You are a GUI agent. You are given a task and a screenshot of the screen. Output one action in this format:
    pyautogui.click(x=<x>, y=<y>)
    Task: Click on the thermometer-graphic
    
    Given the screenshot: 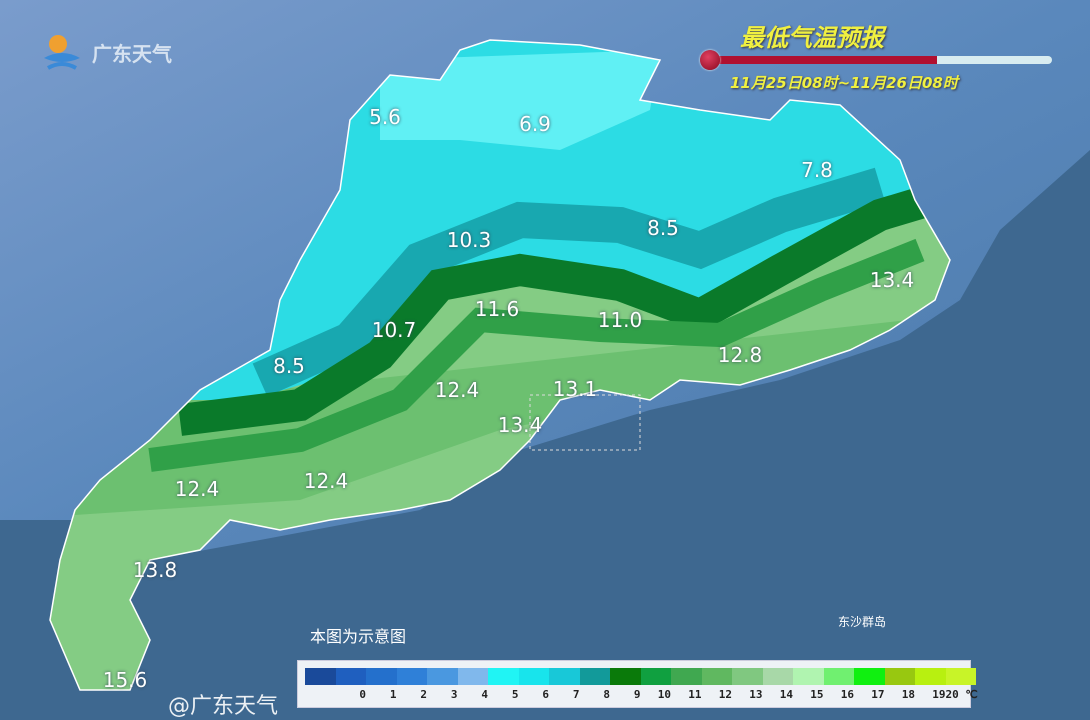 What is the action you would take?
    pyautogui.click(x=877, y=60)
    